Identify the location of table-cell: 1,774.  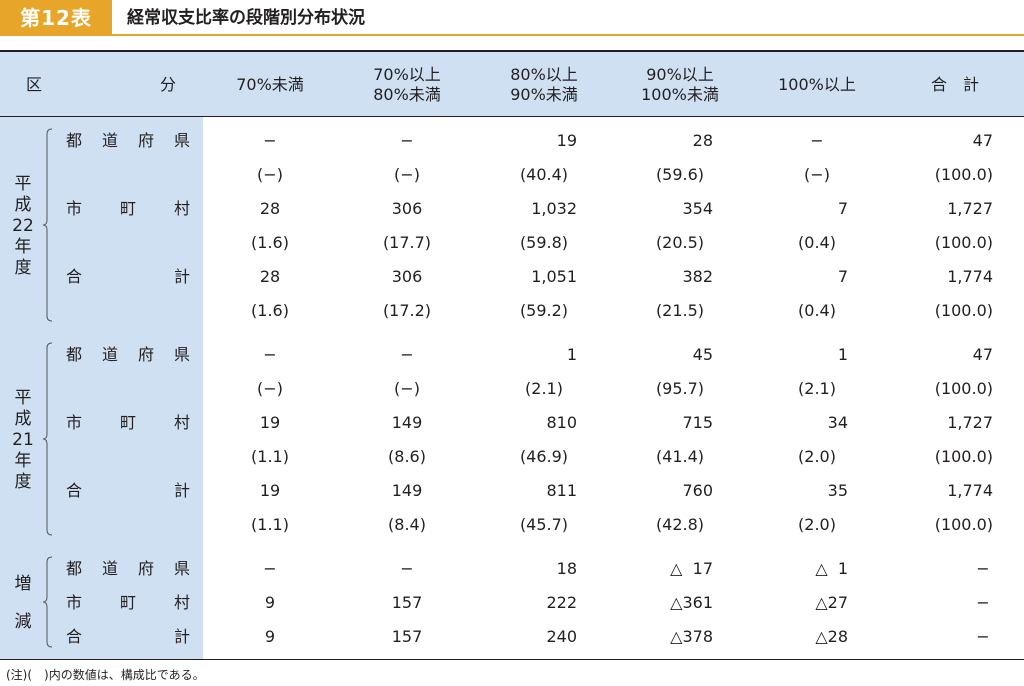
(970, 490).